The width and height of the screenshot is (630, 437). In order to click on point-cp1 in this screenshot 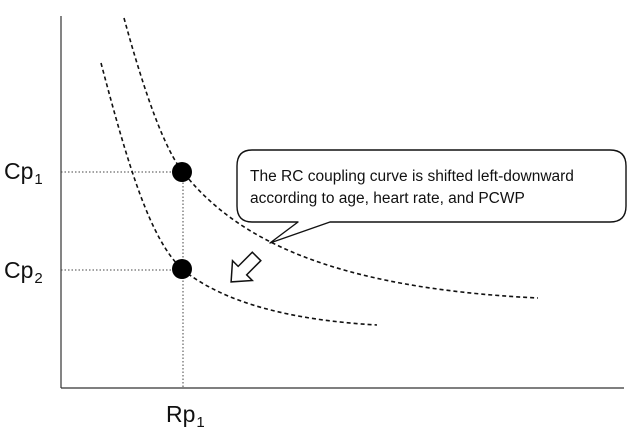, I will do `click(182, 172)`.